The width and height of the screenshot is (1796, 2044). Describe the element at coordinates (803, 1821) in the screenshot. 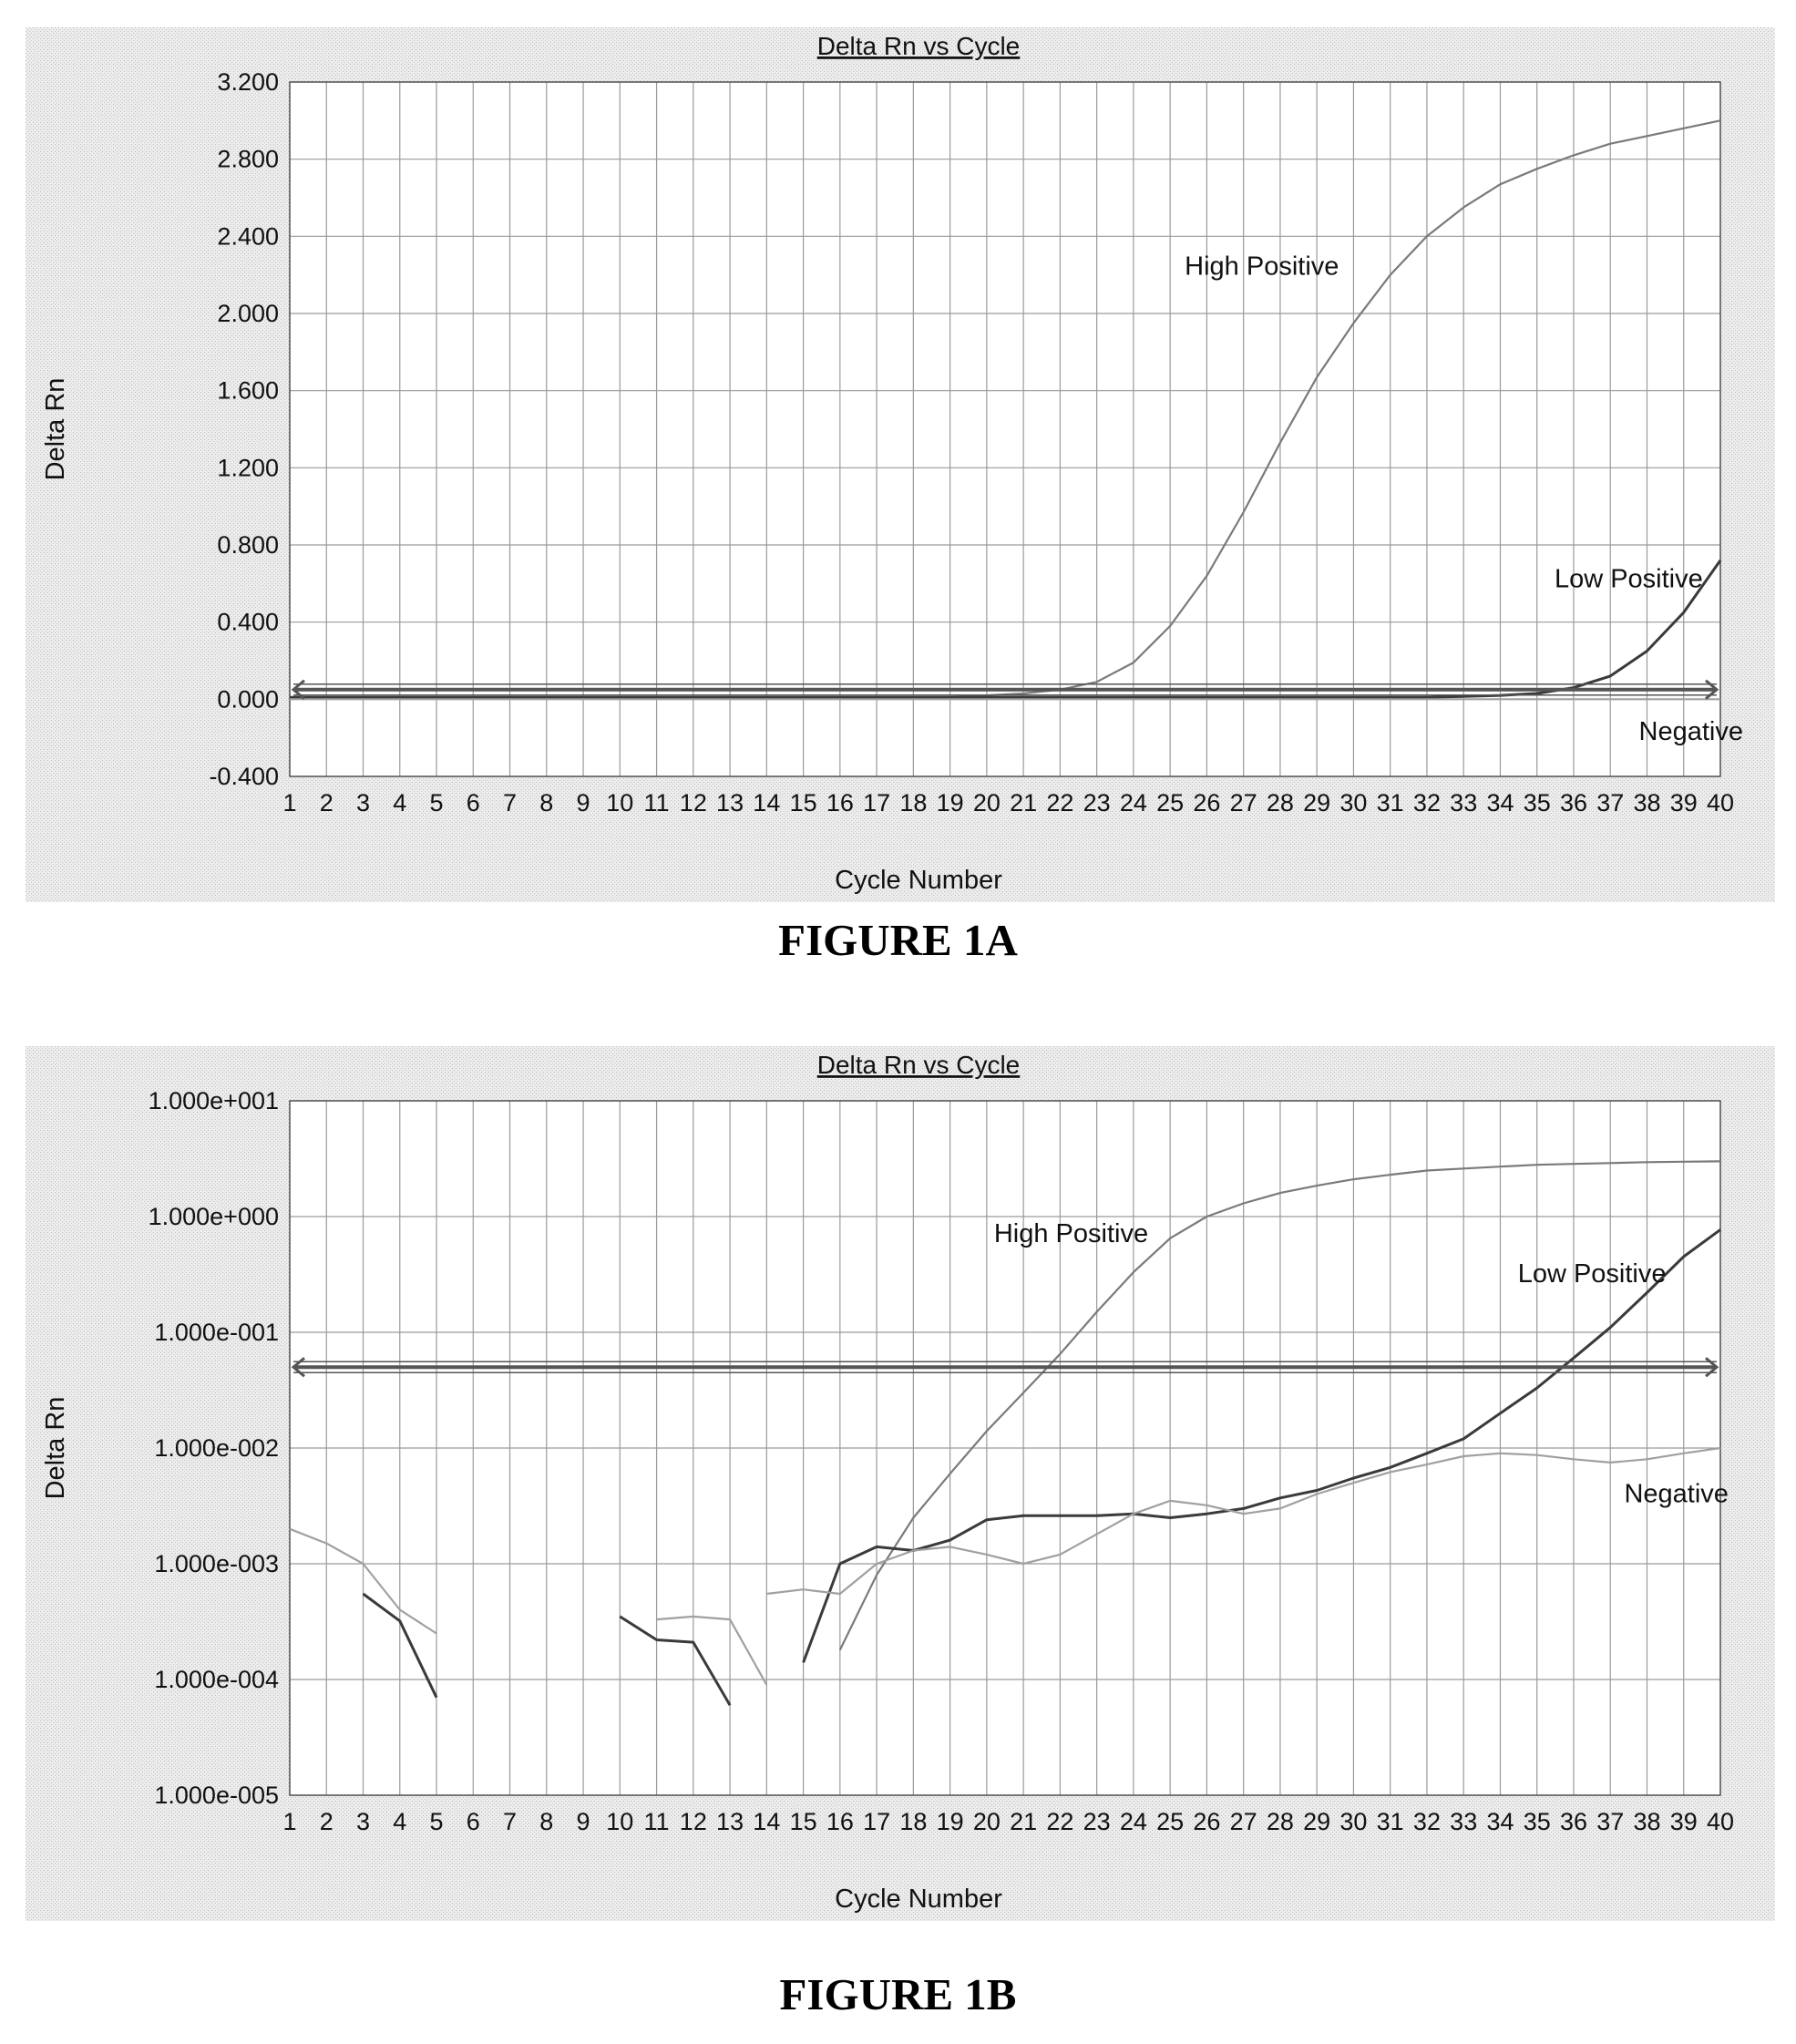

I see `x-tick-label: 15` at that location.